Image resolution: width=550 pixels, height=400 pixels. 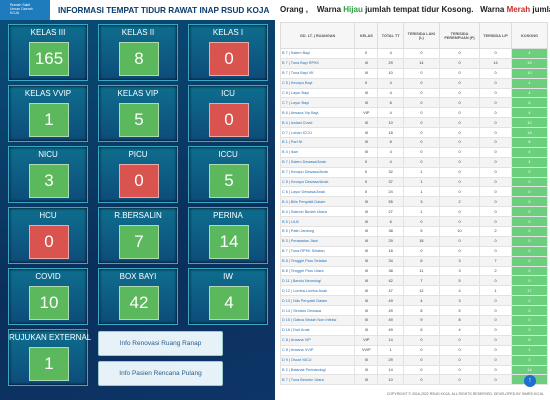 What do you see at coordinates (529, 291) in the screenshot?
I see `table-cell: 17` at bounding box center [529, 291].